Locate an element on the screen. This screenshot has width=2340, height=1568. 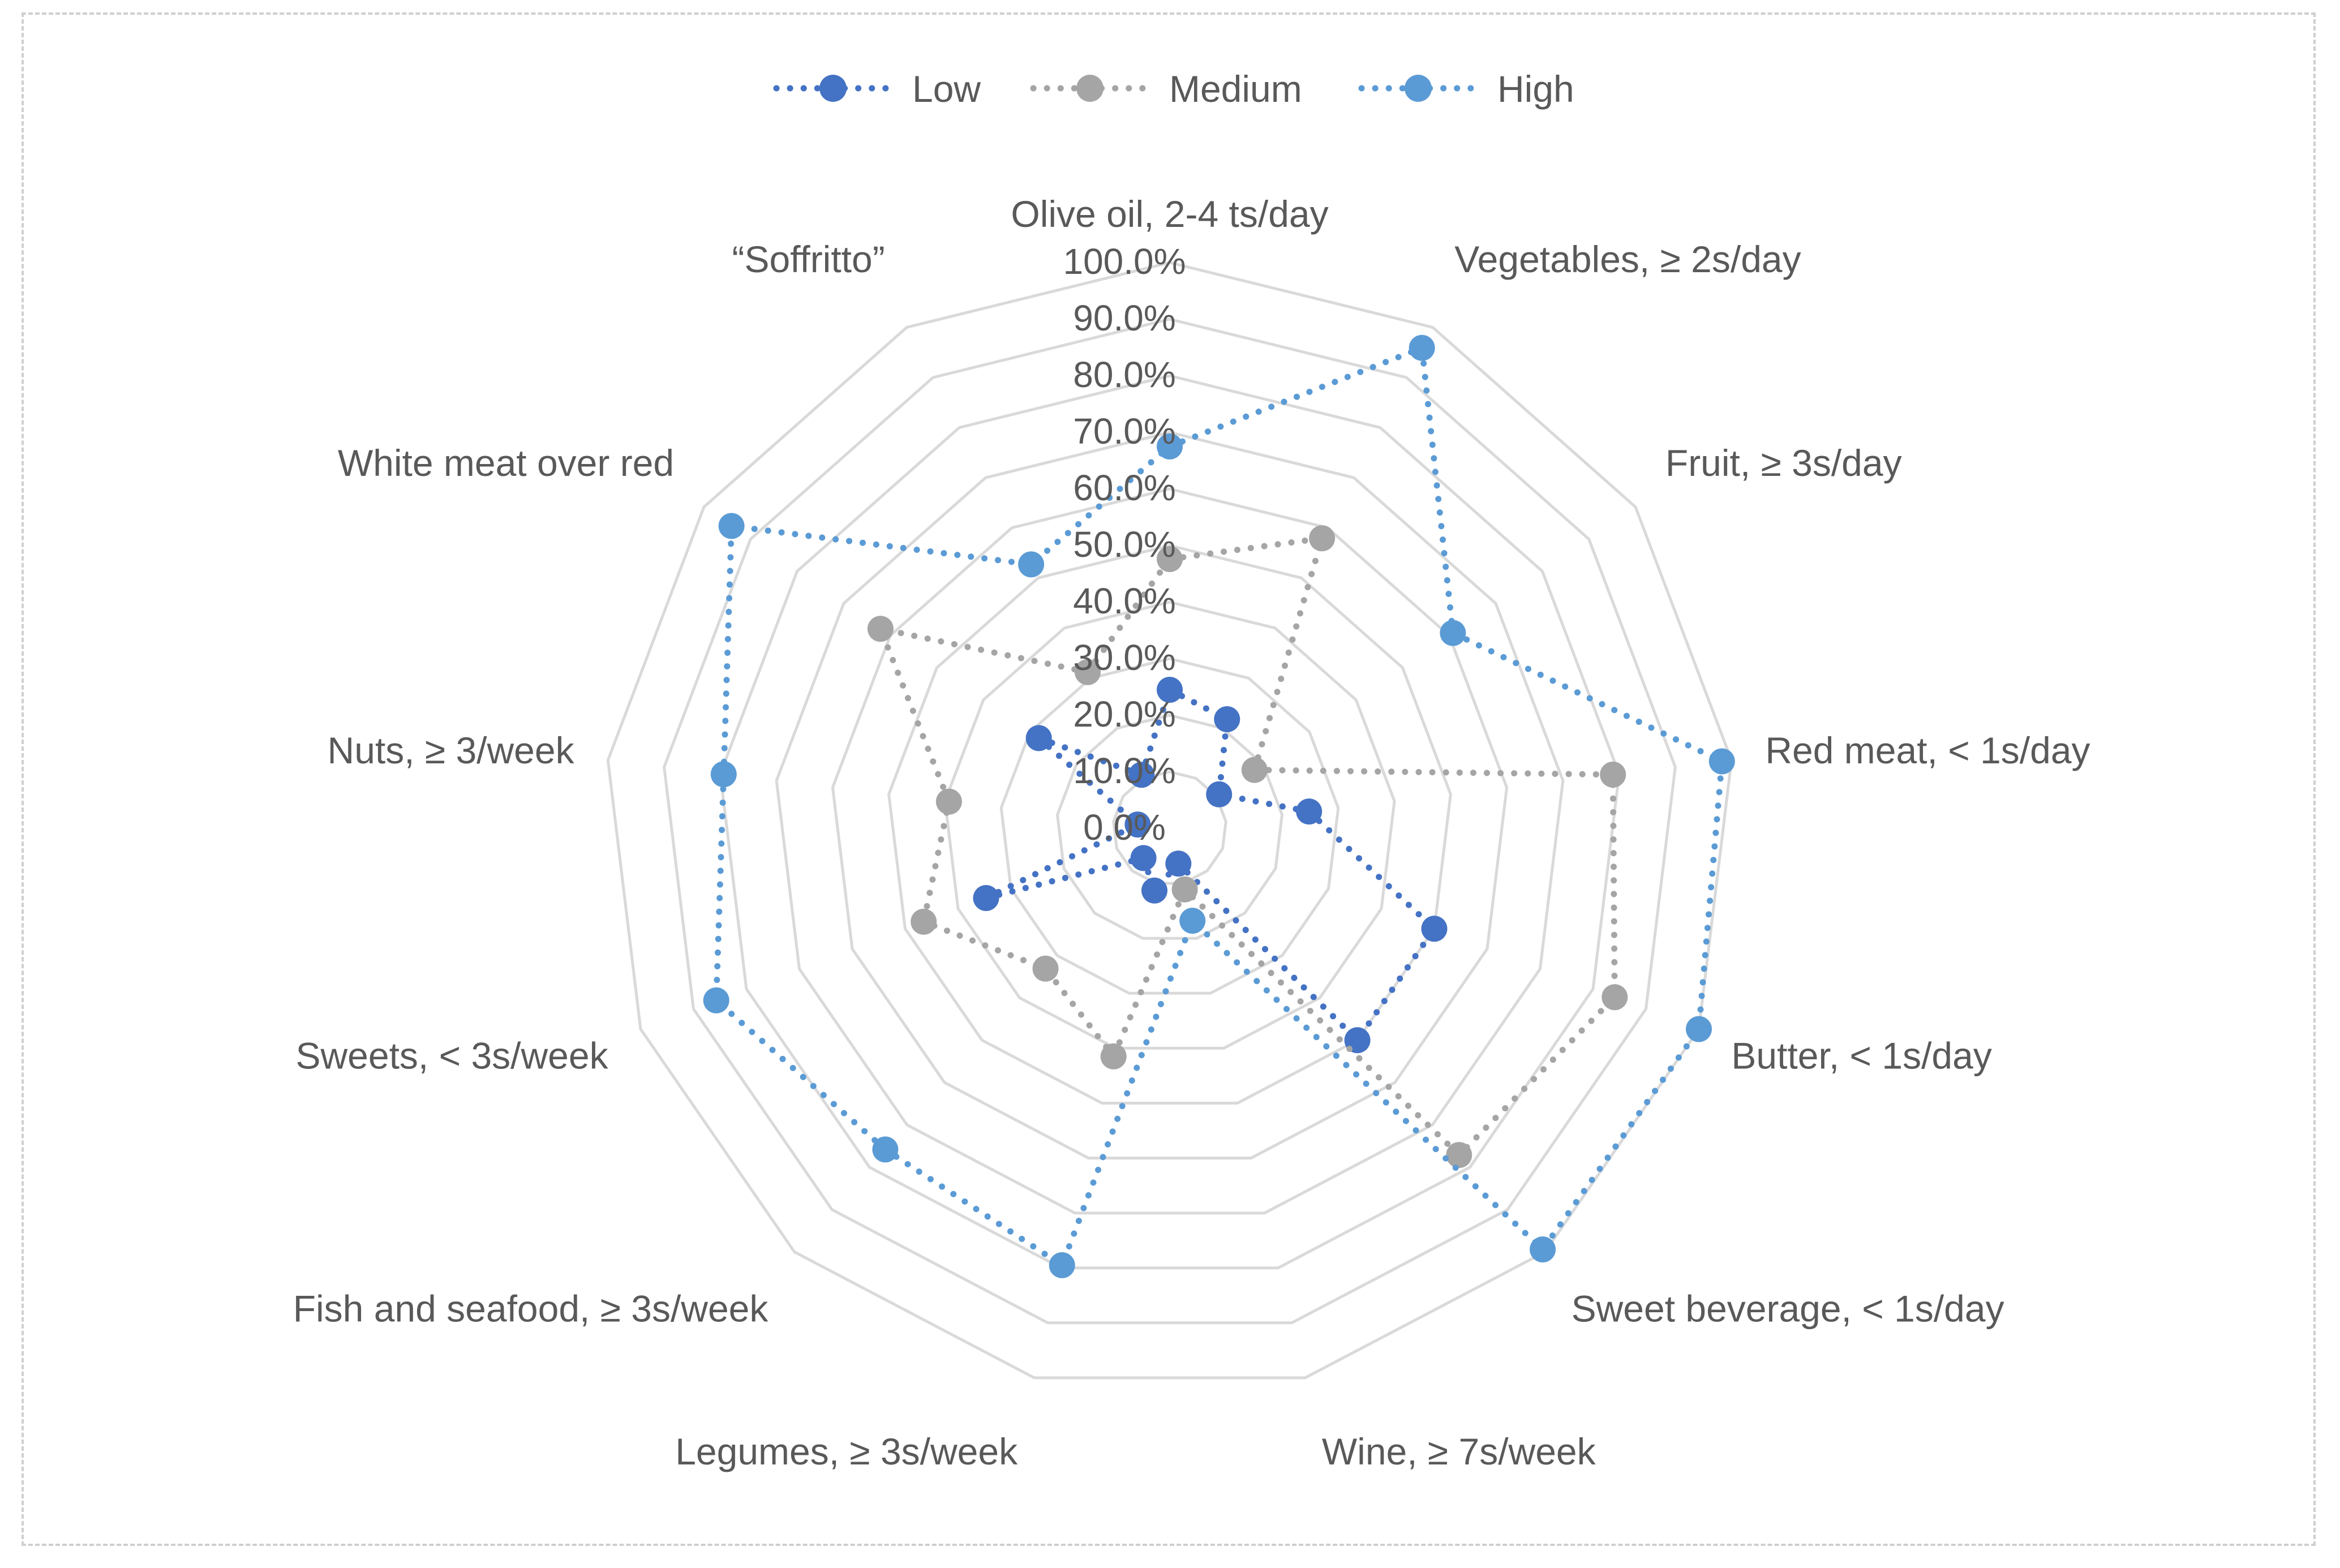
axis-label-7: Legumes, ≥ 3s/week is located at coordinates (846, 1451).